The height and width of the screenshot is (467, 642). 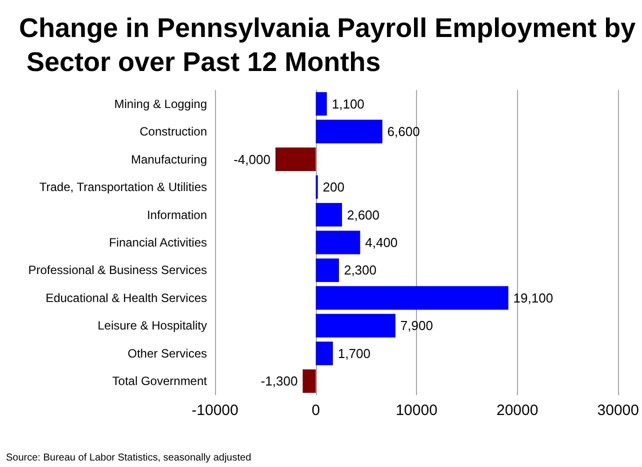 I want to click on data-label: 2,300, so click(x=360, y=270).